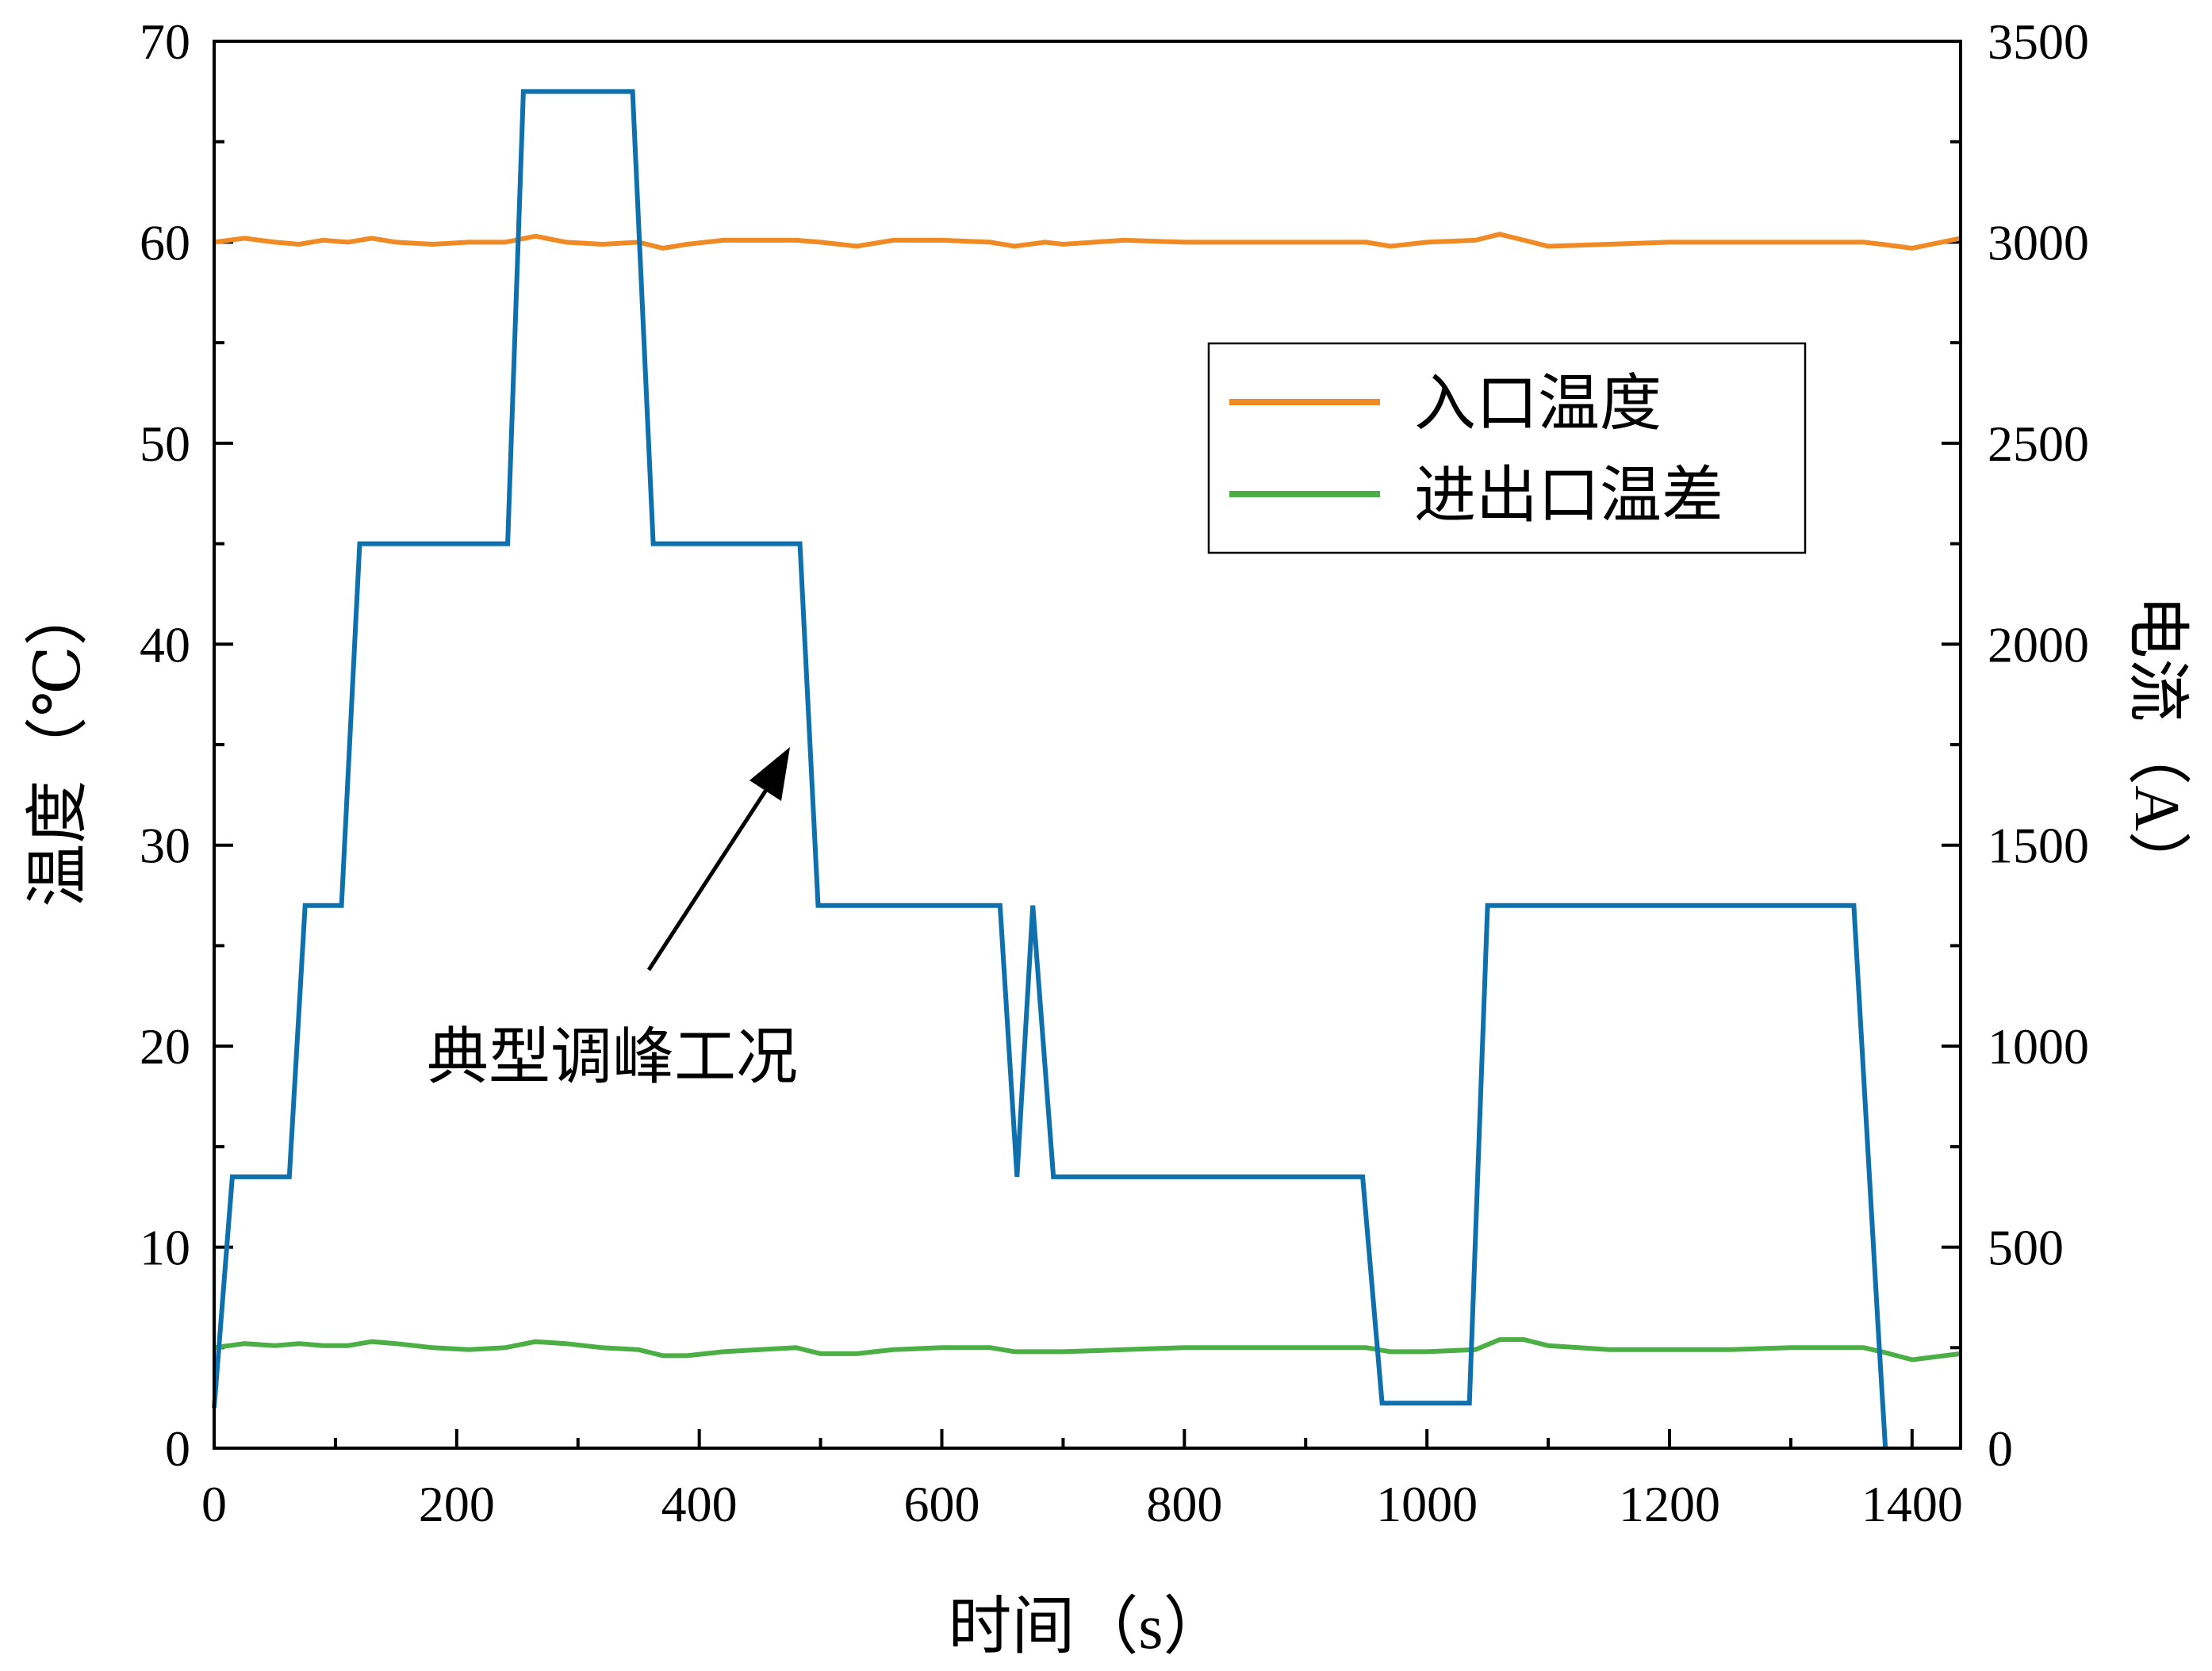 The height and width of the screenshot is (1671, 2212). Describe the element at coordinates (165, 41) in the screenshot. I see `y-left-tick-label: 70` at that location.